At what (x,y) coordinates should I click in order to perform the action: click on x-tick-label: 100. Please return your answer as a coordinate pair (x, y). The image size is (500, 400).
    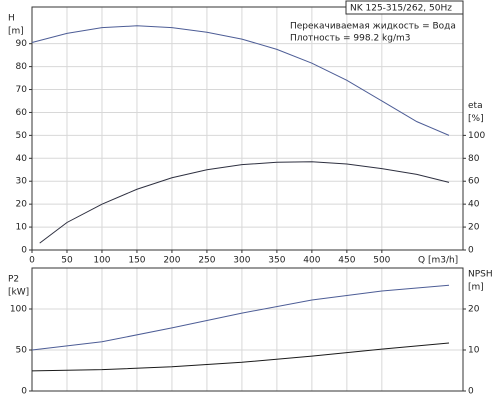
    Looking at the image, I should click on (101, 261).